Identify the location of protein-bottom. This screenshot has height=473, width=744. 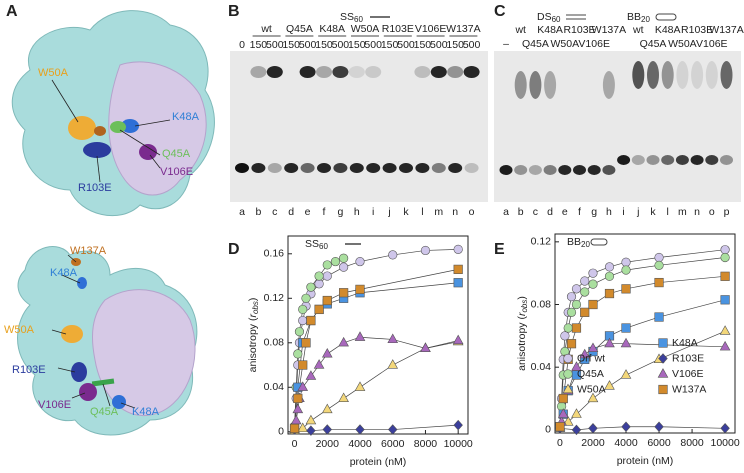
(107, 341).